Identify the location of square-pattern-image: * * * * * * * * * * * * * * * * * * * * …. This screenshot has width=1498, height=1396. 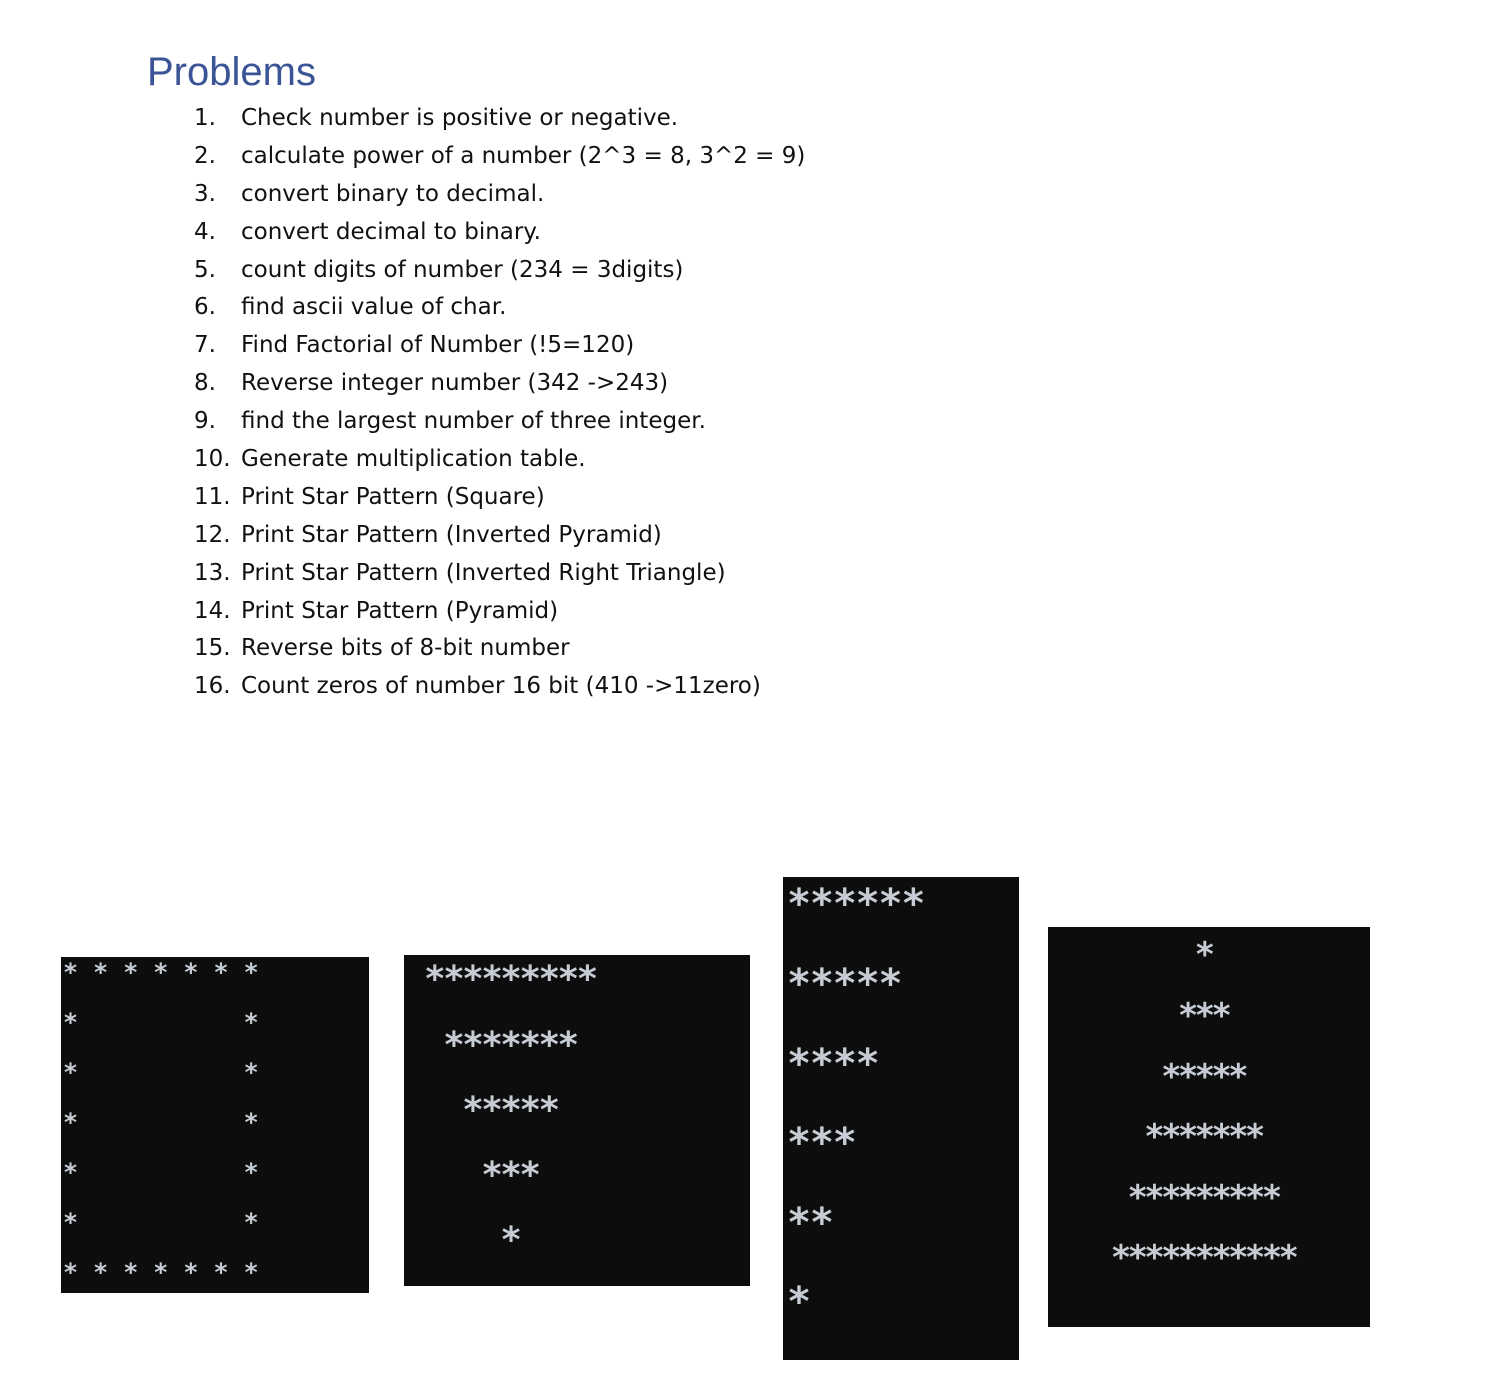
(215, 1125).